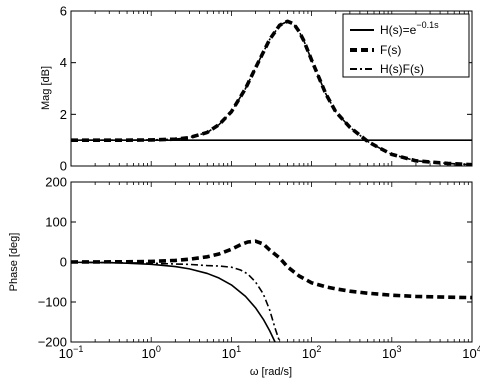 The width and height of the screenshot is (480, 381). Describe the element at coordinates (52, 342) in the screenshot. I see `y-tick-label: −200` at that location.